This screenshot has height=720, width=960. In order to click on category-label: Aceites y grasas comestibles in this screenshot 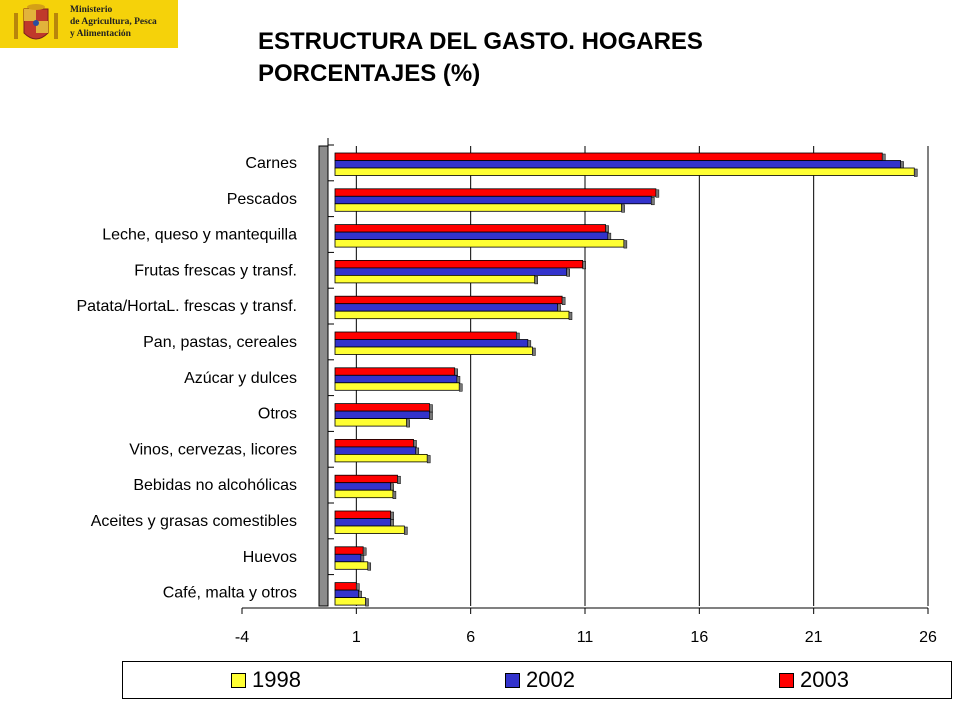, I will do `click(194, 521)`.